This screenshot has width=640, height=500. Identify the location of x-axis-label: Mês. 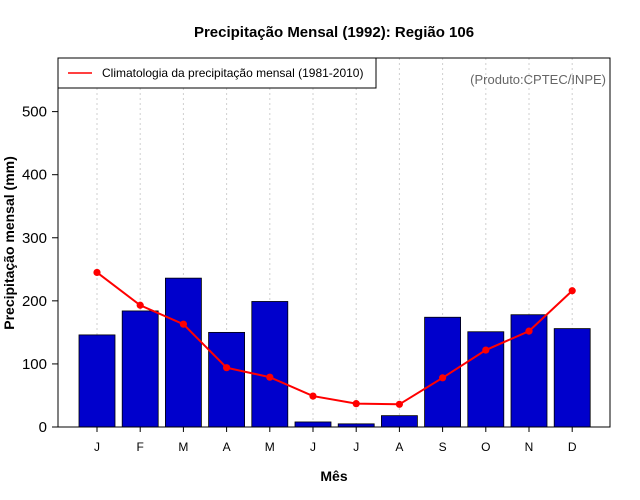
(333, 476).